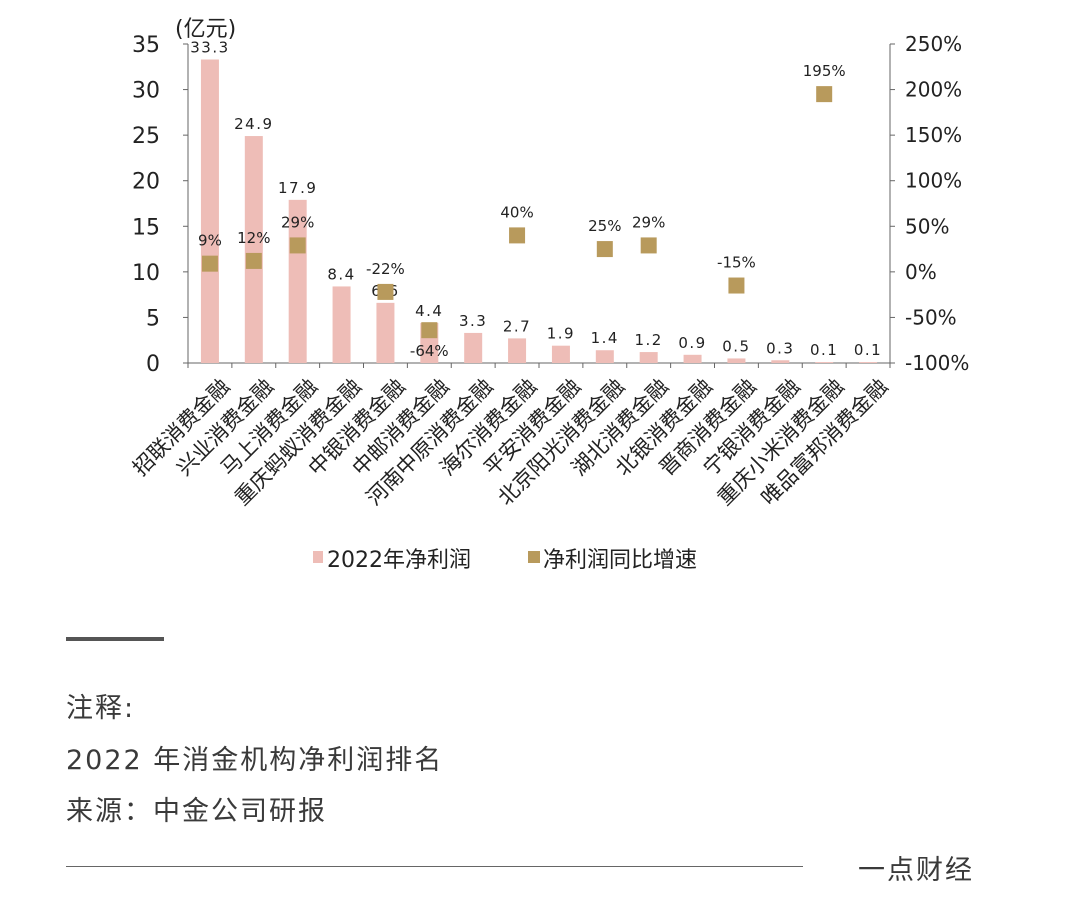 The height and width of the screenshot is (911, 1080). What do you see at coordinates (146, 136) in the screenshot?
I see `left-tick-label: 25` at bounding box center [146, 136].